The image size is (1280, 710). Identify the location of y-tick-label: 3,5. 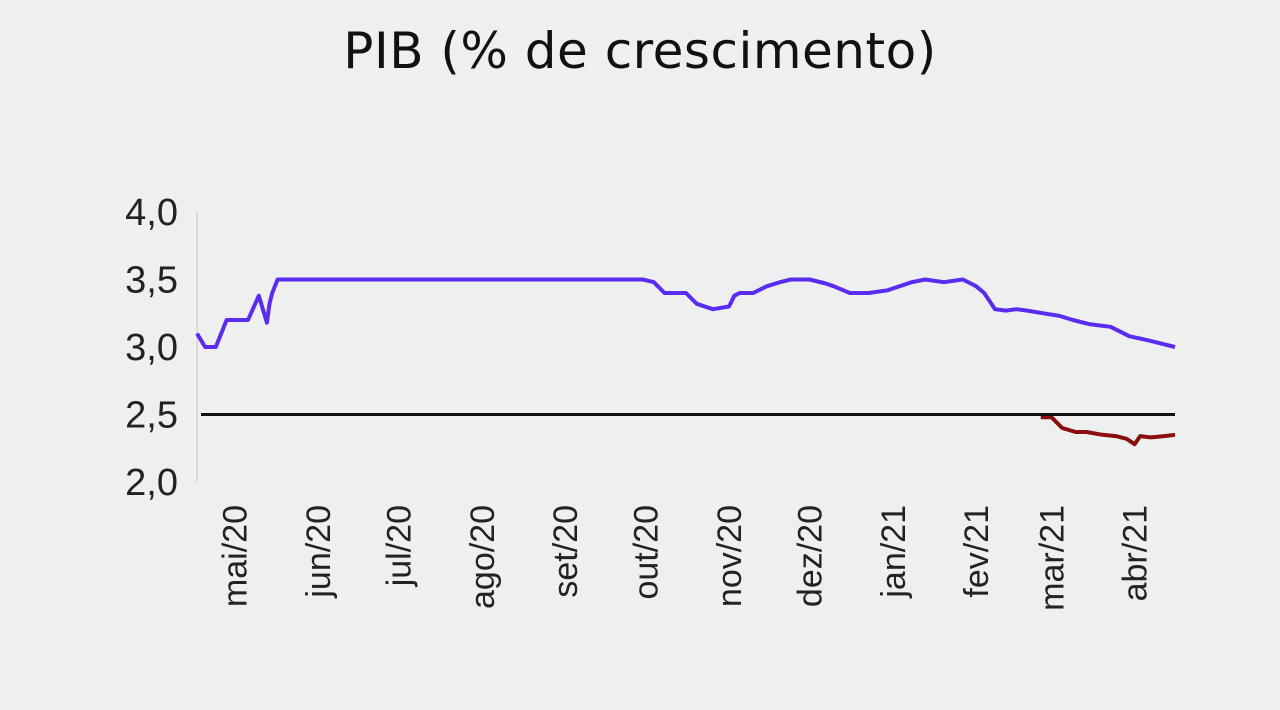
(151, 281).